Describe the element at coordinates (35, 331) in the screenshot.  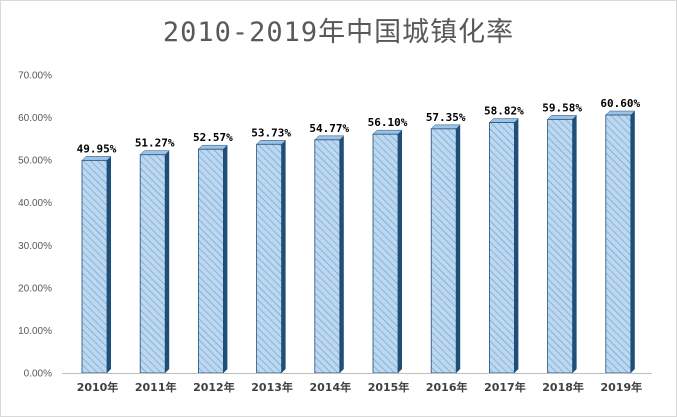
I see `y-tick-label: 10.00%` at that location.